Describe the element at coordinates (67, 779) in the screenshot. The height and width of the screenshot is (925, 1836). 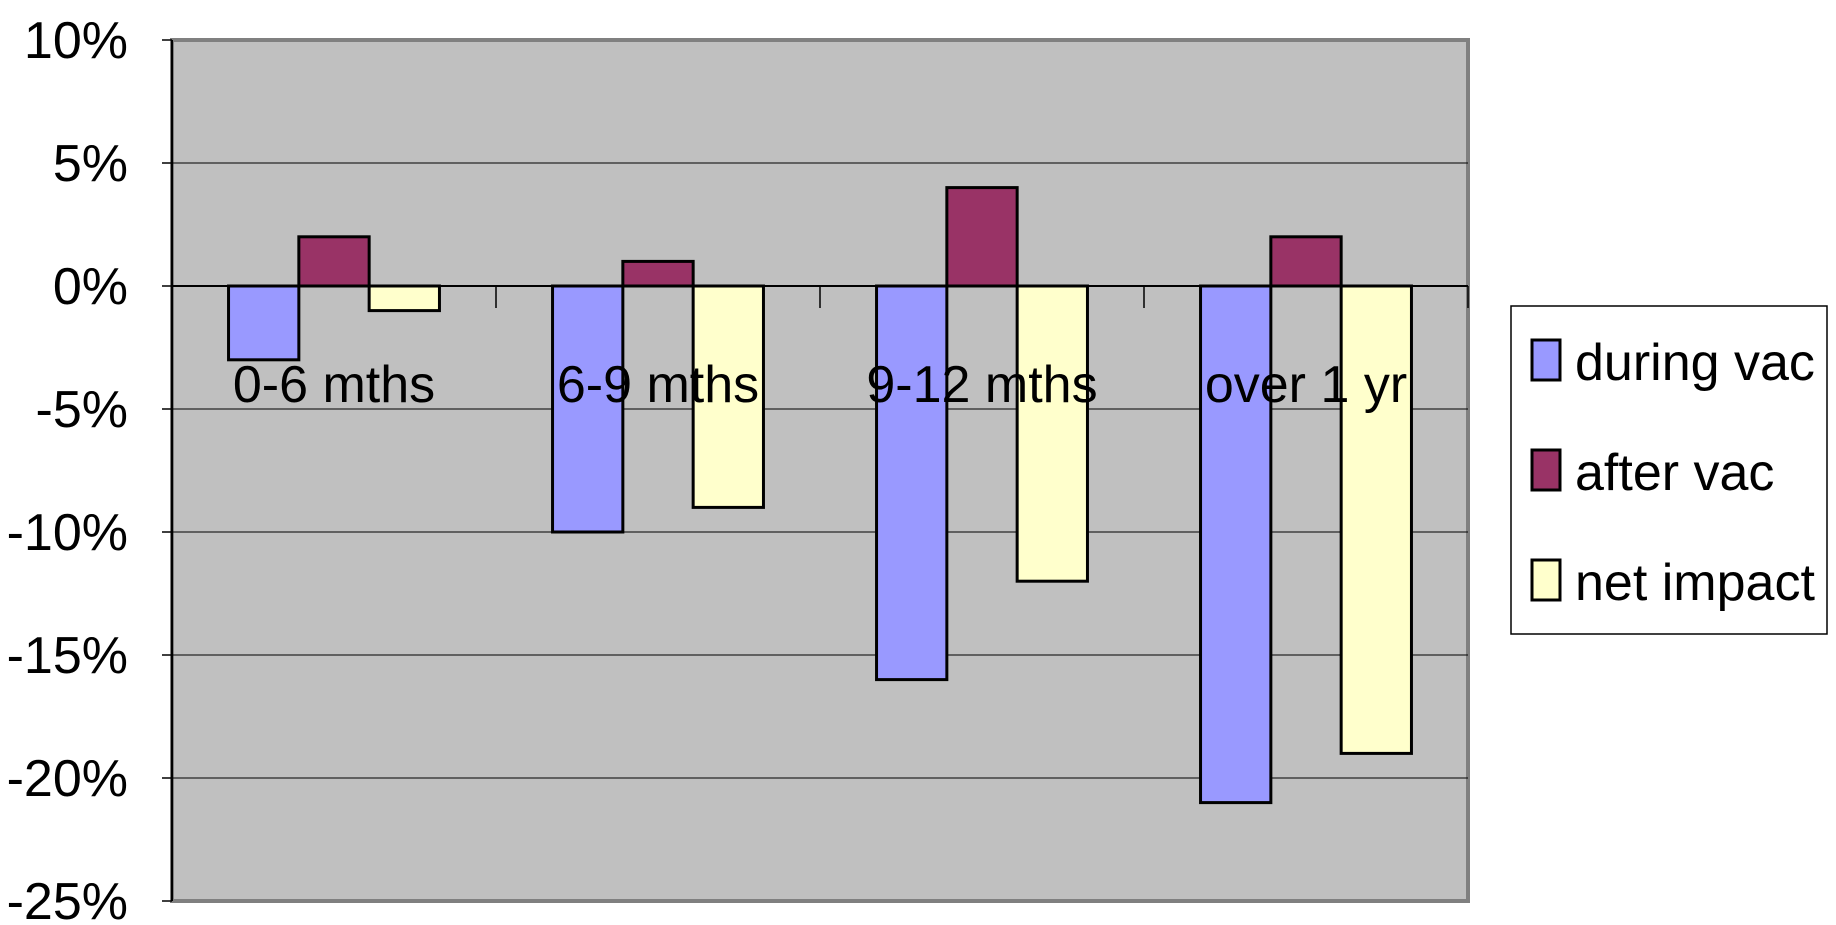
I see `y-tick-label: -20%` at that location.